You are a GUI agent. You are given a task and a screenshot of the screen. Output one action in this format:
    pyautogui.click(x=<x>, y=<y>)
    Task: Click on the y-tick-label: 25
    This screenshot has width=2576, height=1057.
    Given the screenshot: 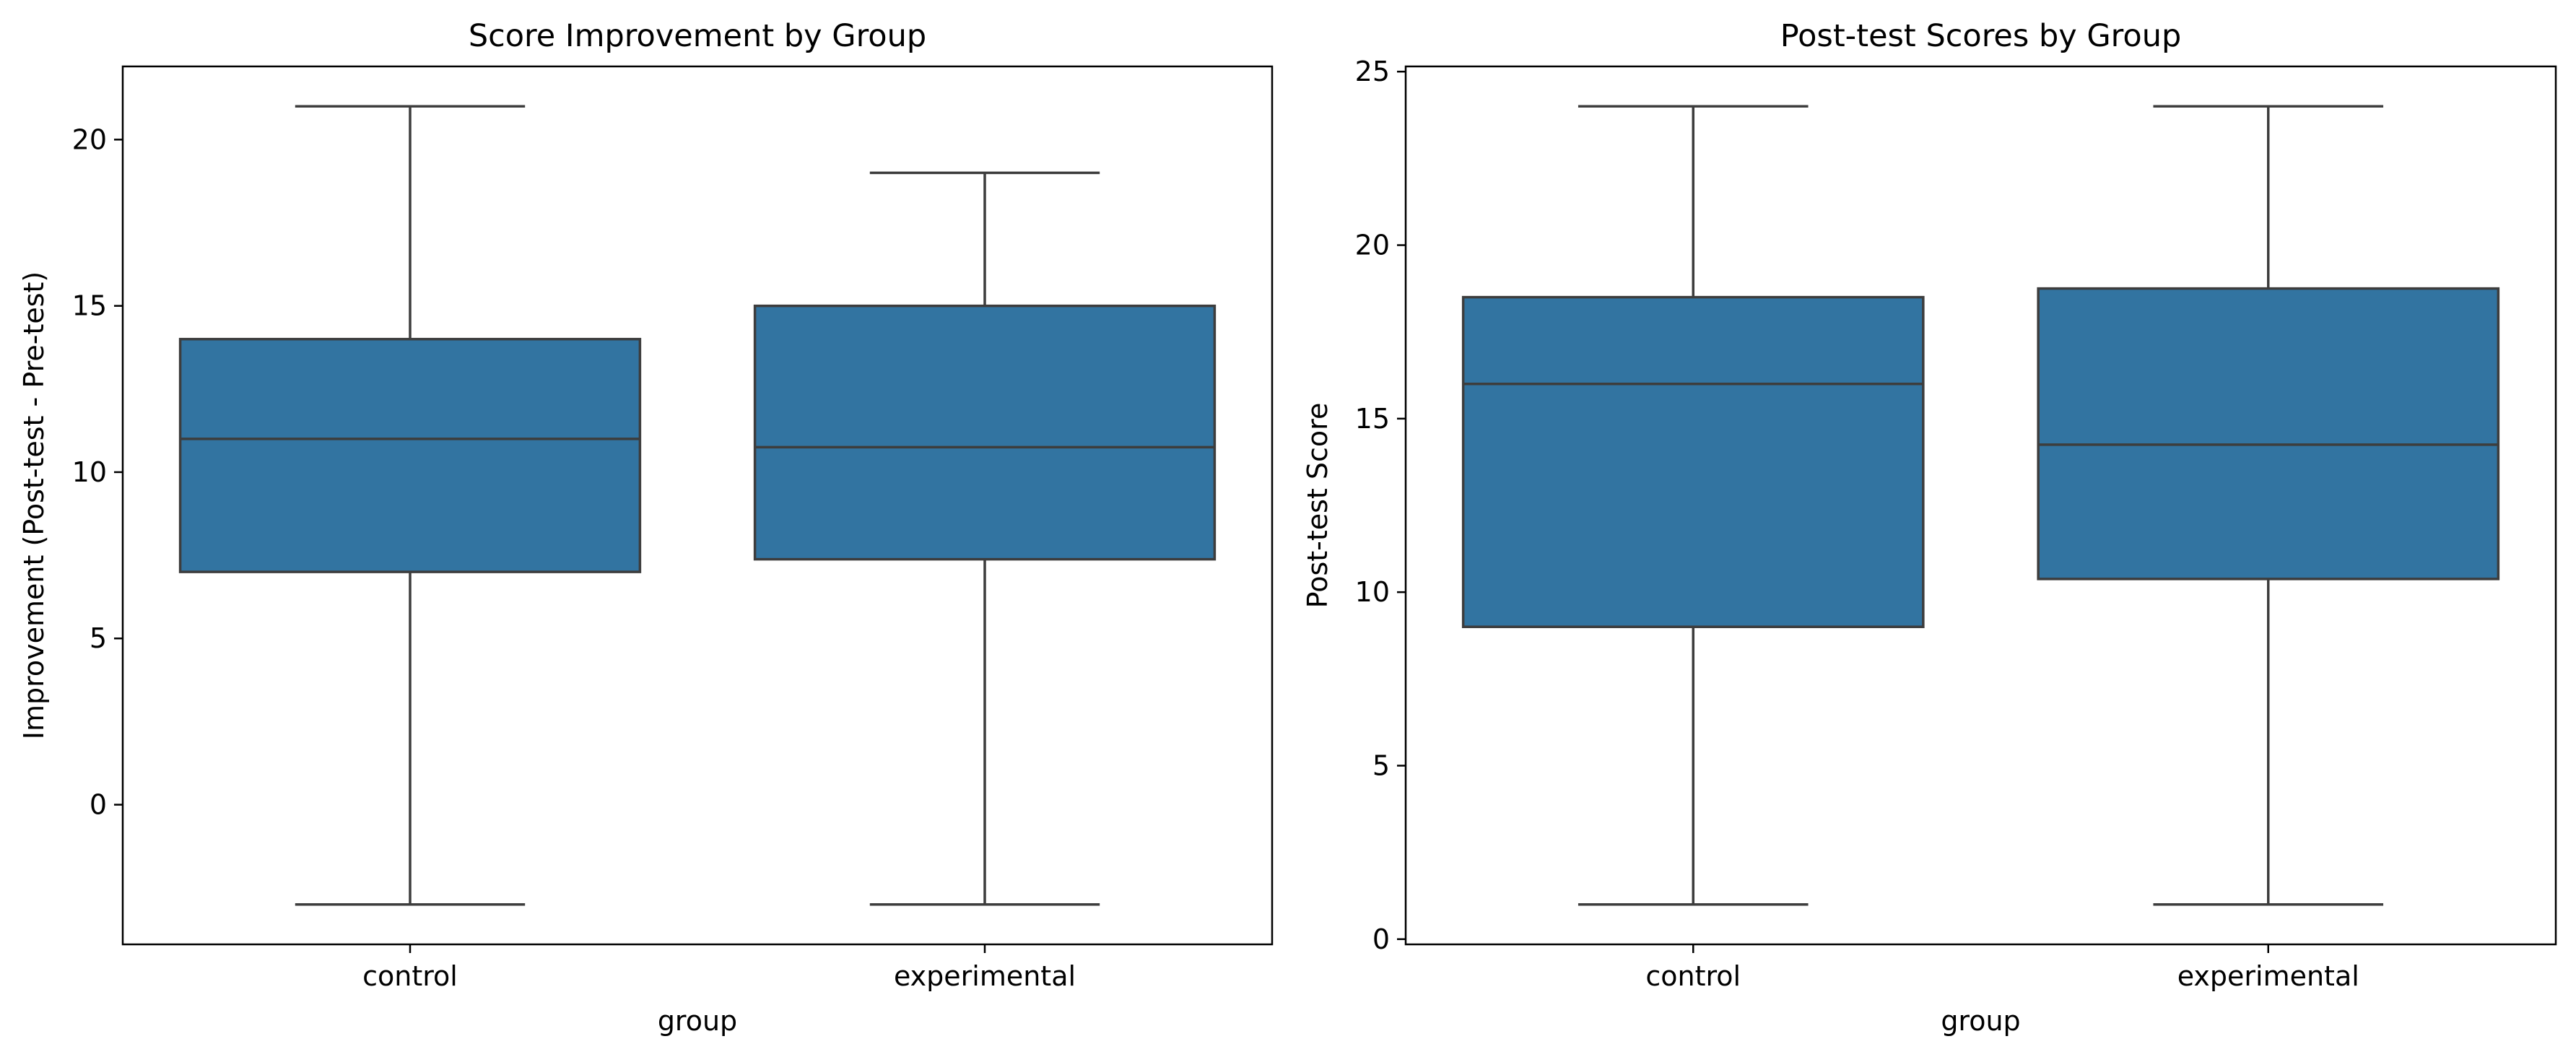 What is the action you would take?
    pyautogui.click(x=1372, y=71)
    